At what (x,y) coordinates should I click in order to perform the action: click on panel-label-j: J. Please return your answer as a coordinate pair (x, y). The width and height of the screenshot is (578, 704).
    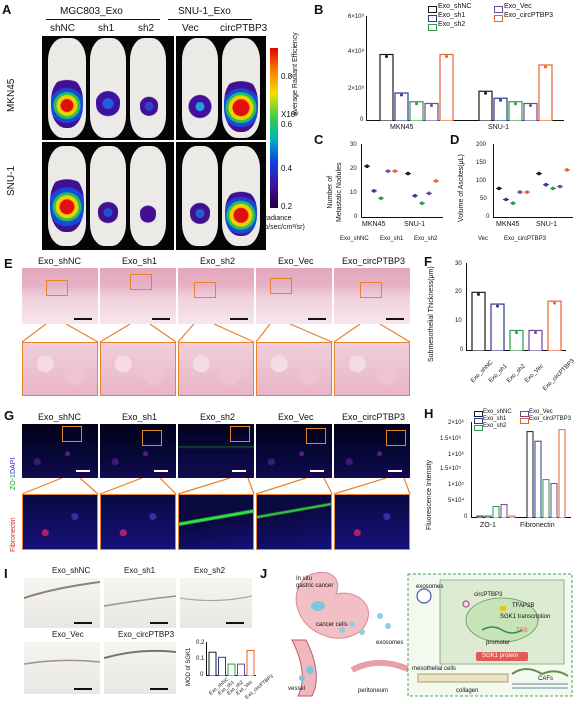
    Looking at the image, I should click on (264, 573).